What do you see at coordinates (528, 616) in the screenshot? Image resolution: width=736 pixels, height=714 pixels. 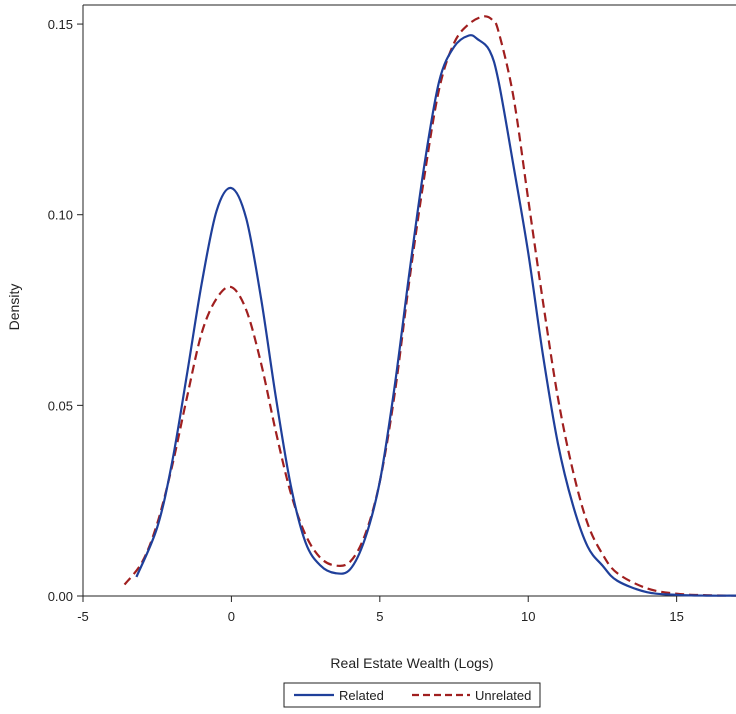 I see `x-tick-label: 10` at bounding box center [528, 616].